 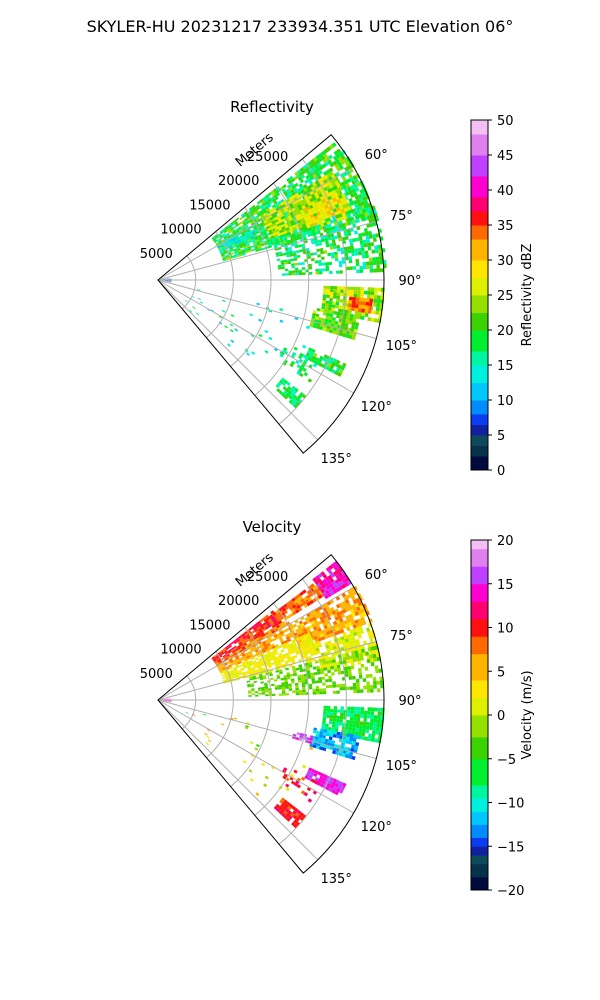 What do you see at coordinates (527, 714) in the screenshot?
I see `colorbar-label: Velocity (m/s)` at bounding box center [527, 714].